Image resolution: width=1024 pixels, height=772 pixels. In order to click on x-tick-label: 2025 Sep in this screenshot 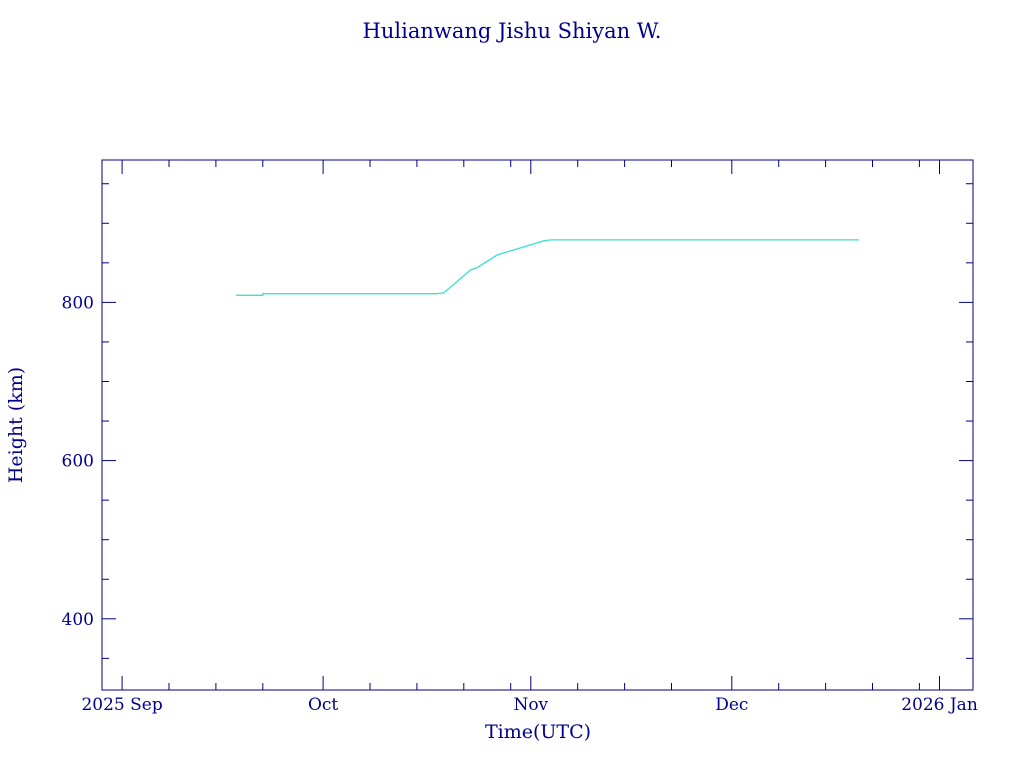, I will do `click(121, 705)`.